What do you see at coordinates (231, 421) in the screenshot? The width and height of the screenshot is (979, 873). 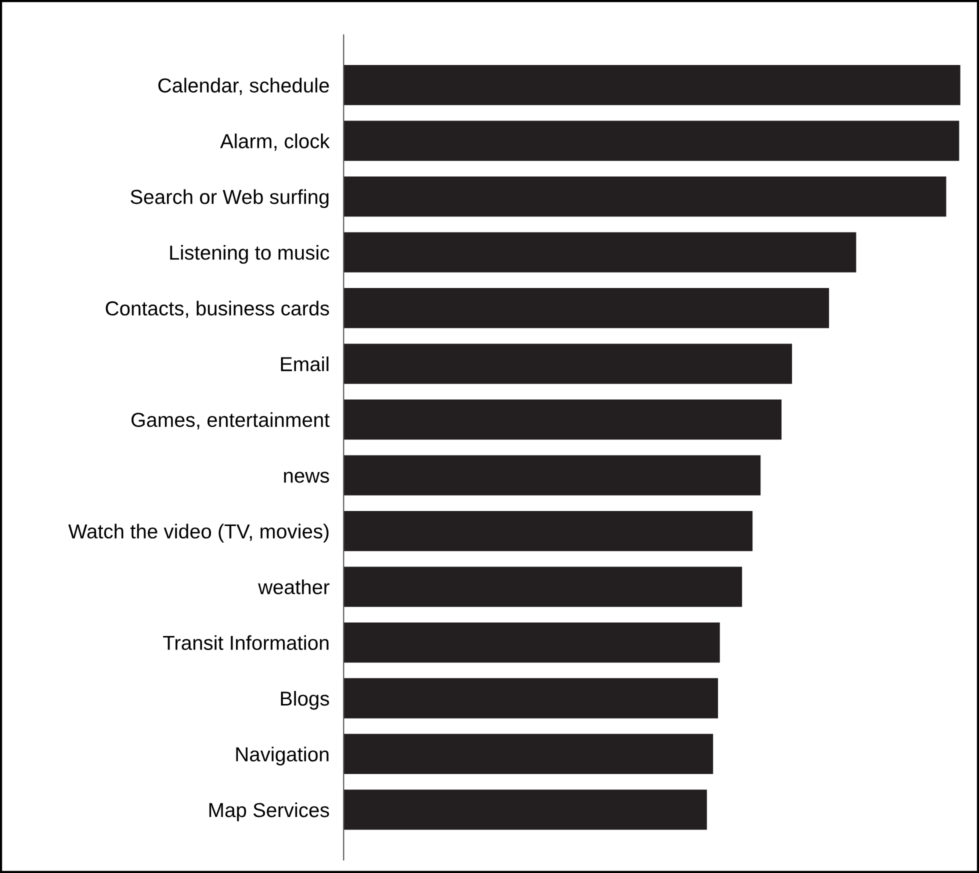 I see `y-tick-label: Games, entertainment` at bounding box center [231, 421].